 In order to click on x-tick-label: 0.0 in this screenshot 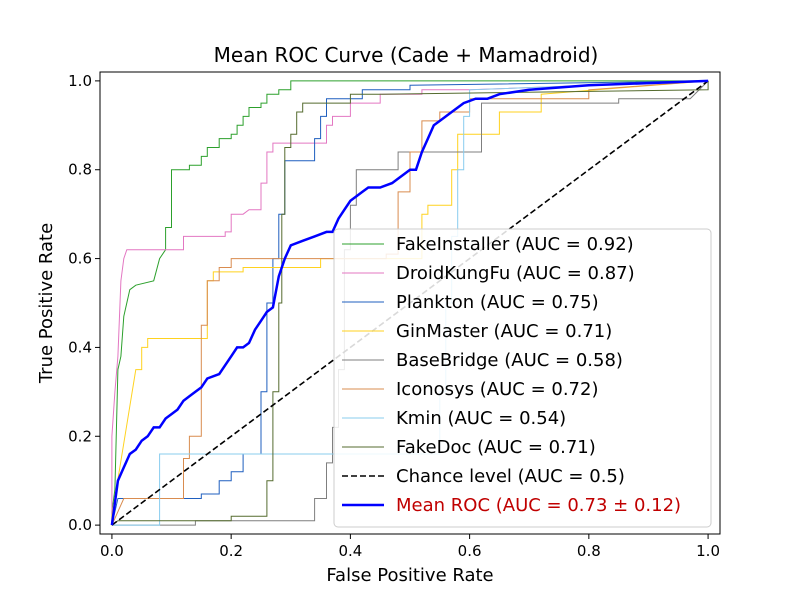, I will do `click(112, 551)`.